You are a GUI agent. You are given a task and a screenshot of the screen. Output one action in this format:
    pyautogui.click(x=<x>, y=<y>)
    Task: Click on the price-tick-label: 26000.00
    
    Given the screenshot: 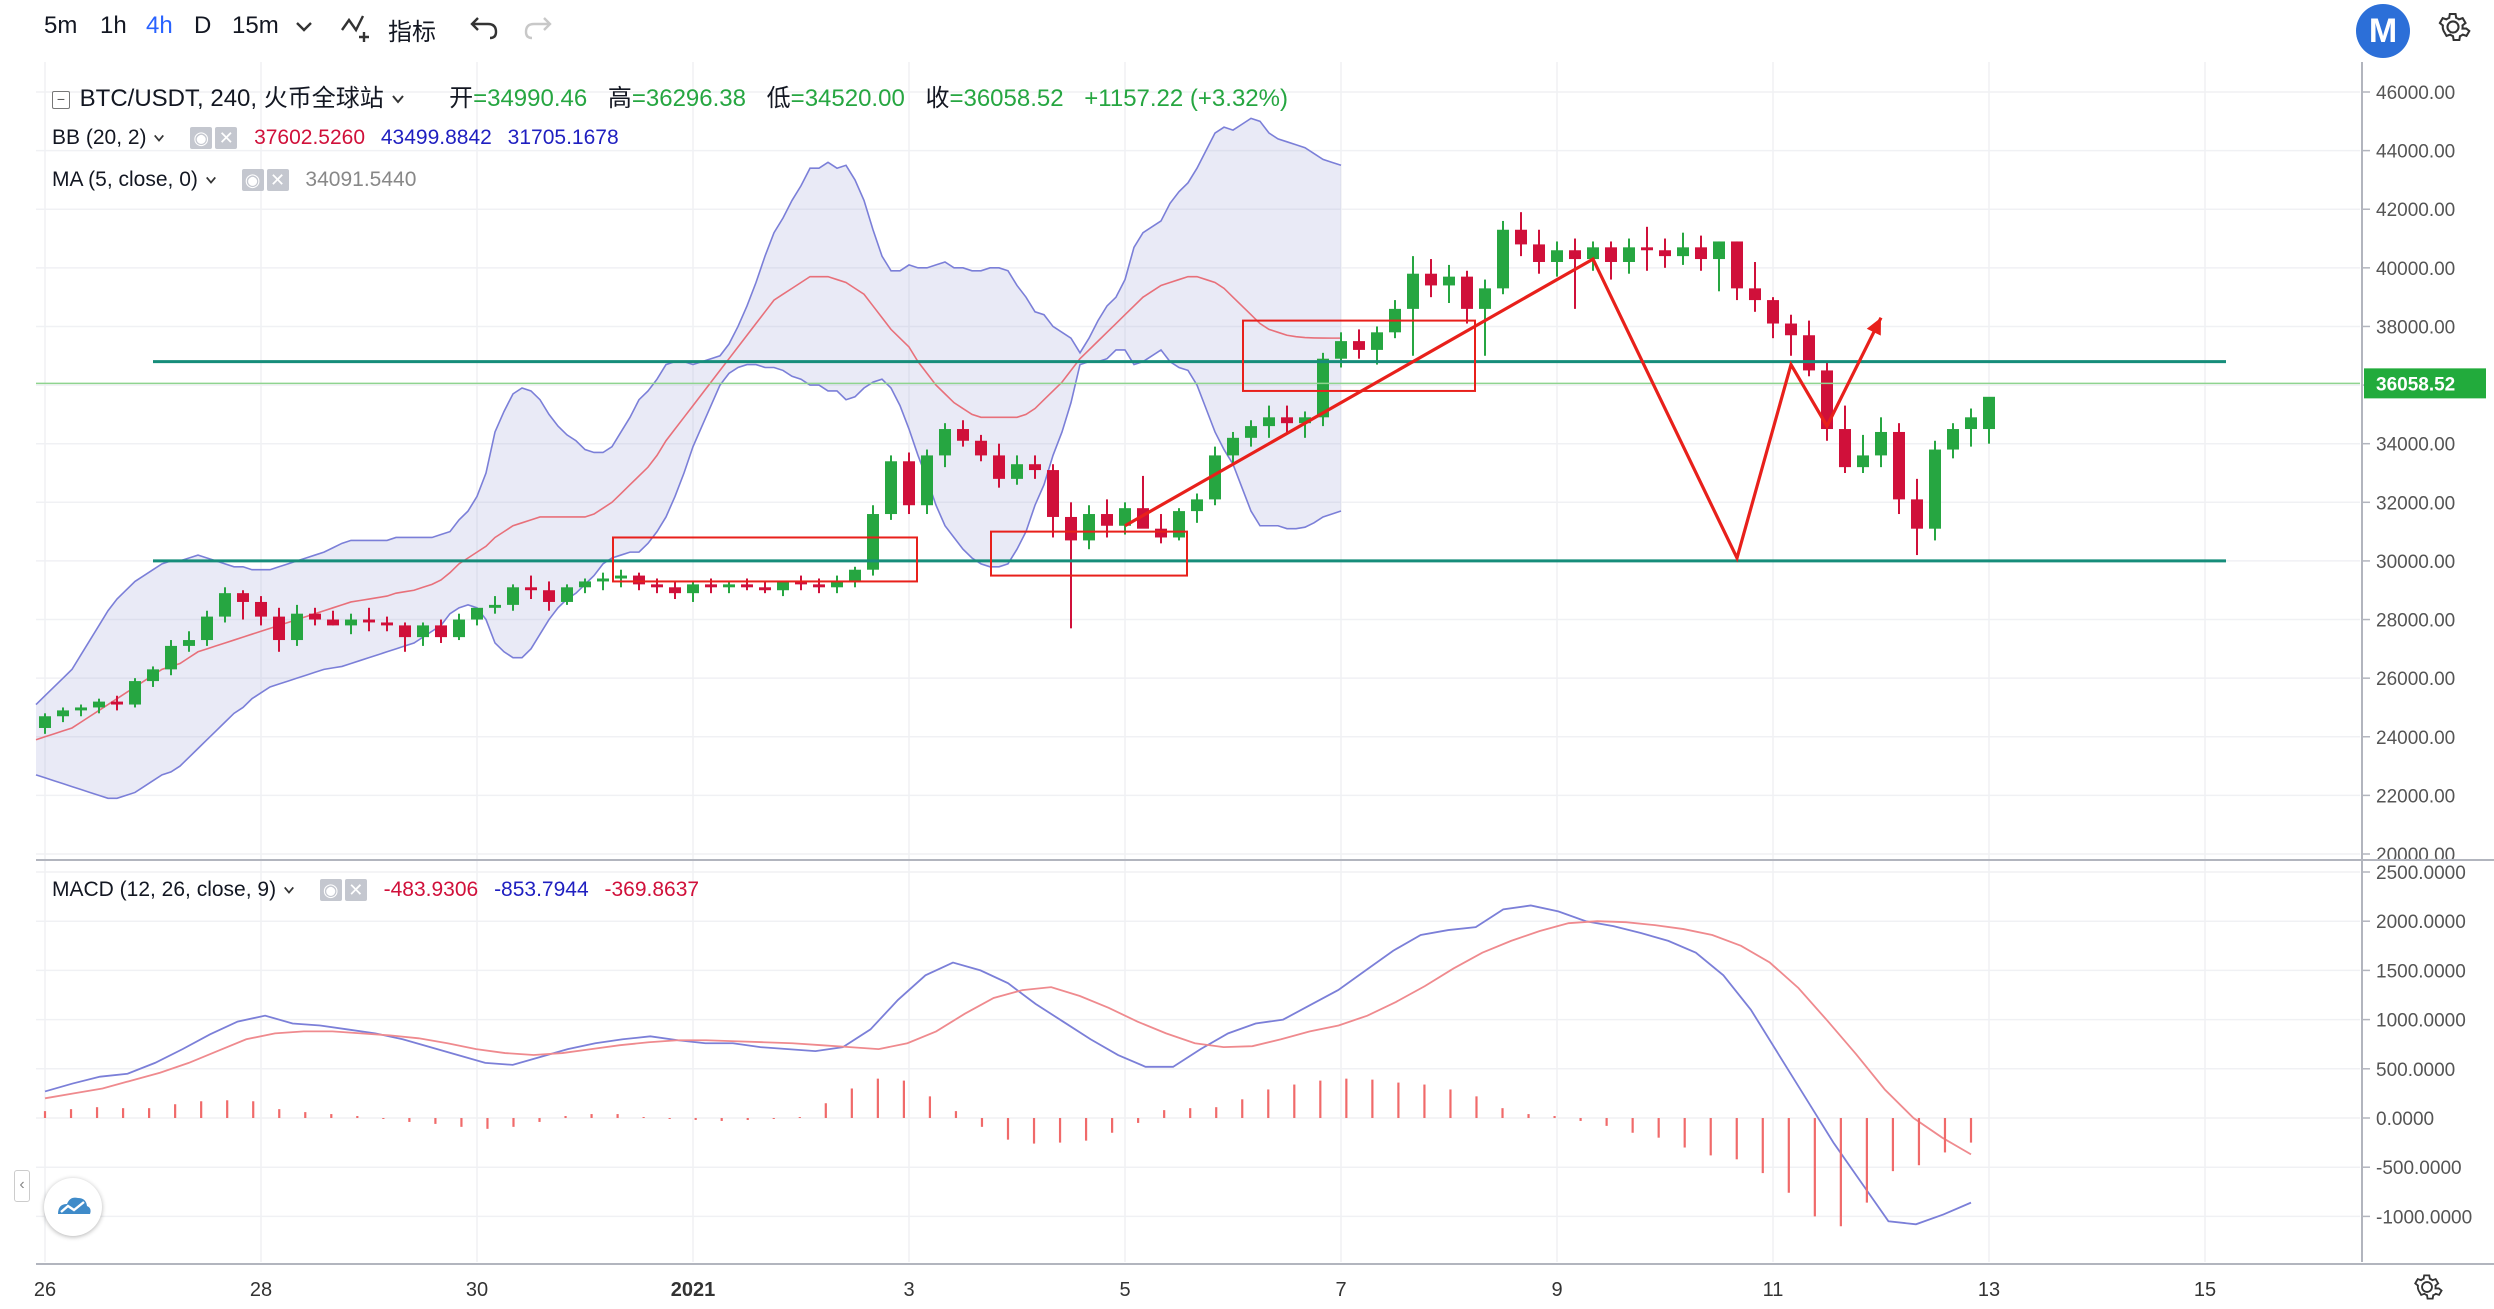 What is the action you would take?
    pyautogui.click(x=2415, y=679)
    